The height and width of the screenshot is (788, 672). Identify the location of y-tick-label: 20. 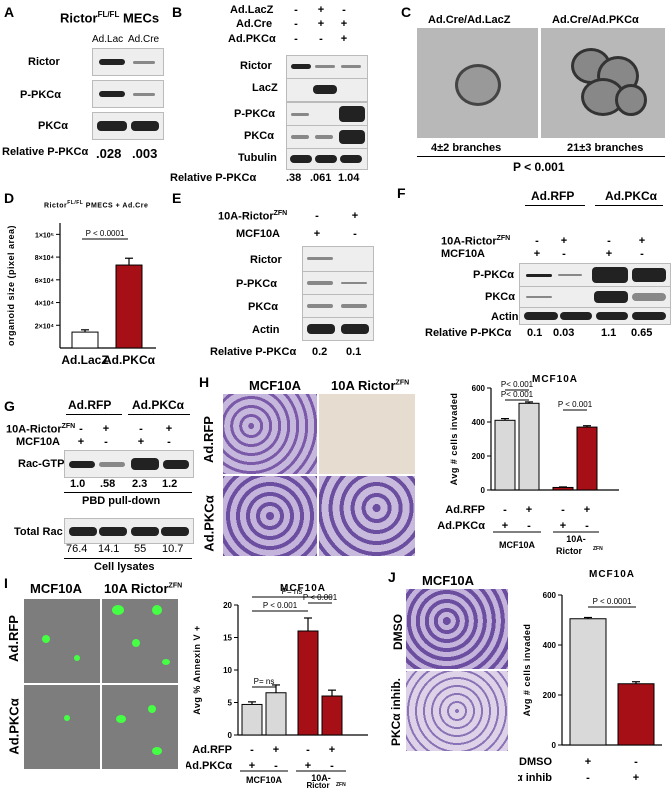
(227, 605).